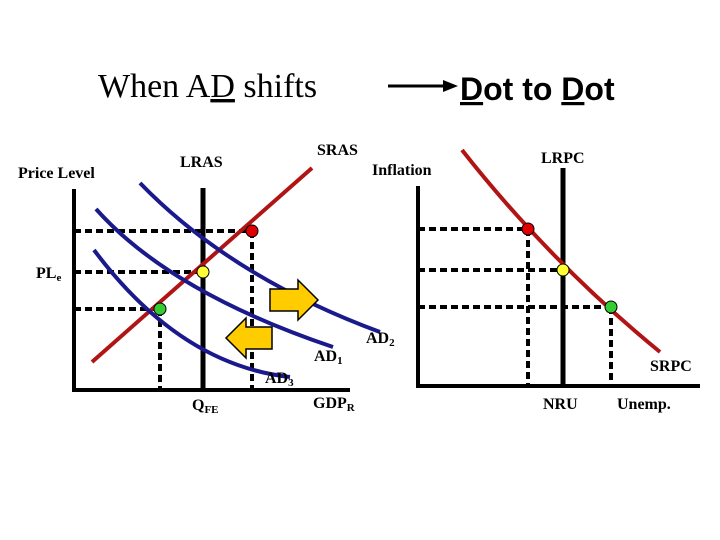 The image size is (720, 540). What do you see at coordinates (207, 86) in the screenshot?
I see `title-left: When AD shifts` at bounding box center [207, 86].